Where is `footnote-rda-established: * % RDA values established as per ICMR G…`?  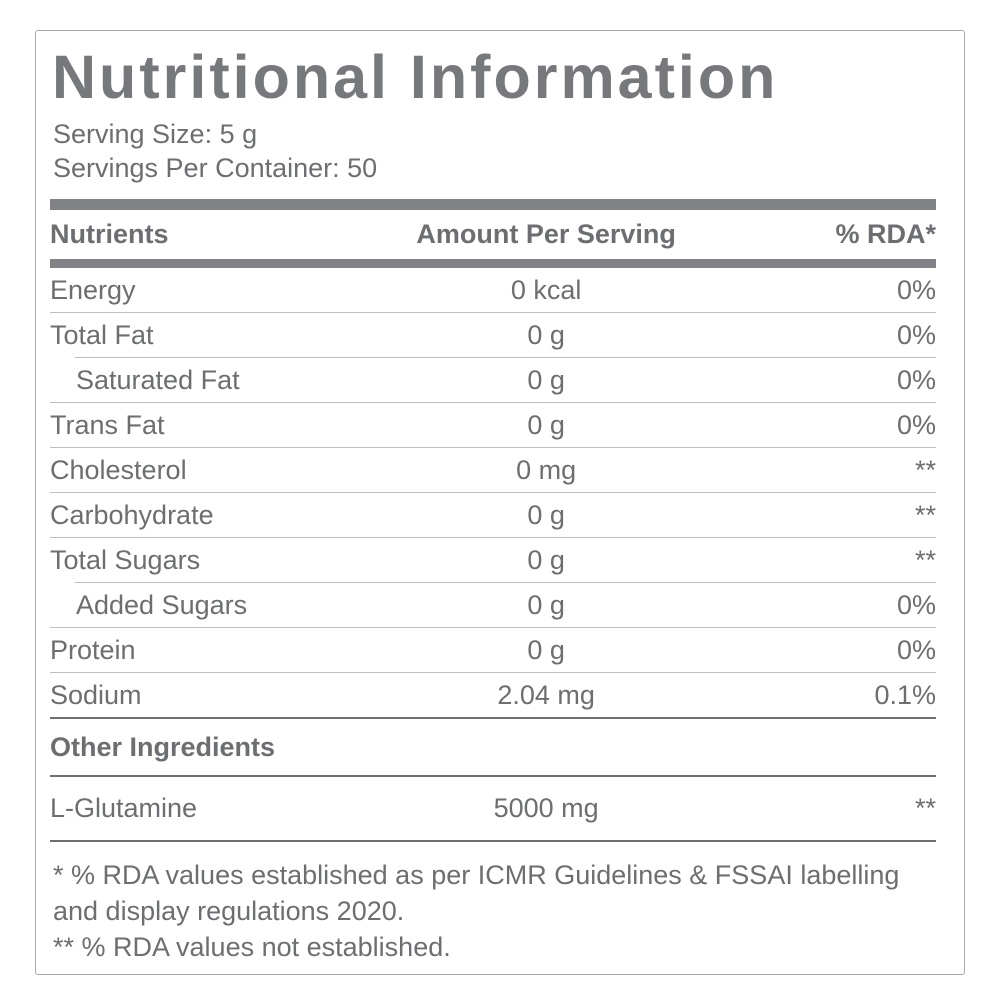 footnote-rda-established: * % RDA values established as per ICMR G… is located at coordinates (476, 893).